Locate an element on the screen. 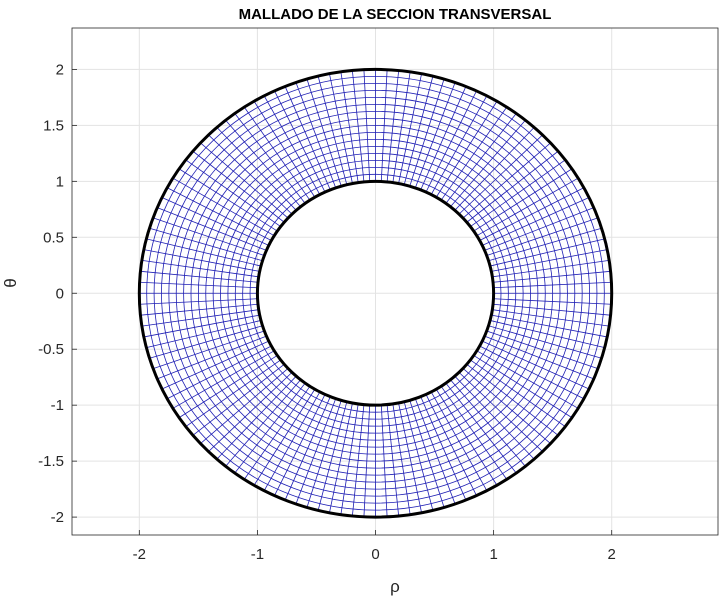  x-tick-label: 2 is located at coordinates (612, 554).